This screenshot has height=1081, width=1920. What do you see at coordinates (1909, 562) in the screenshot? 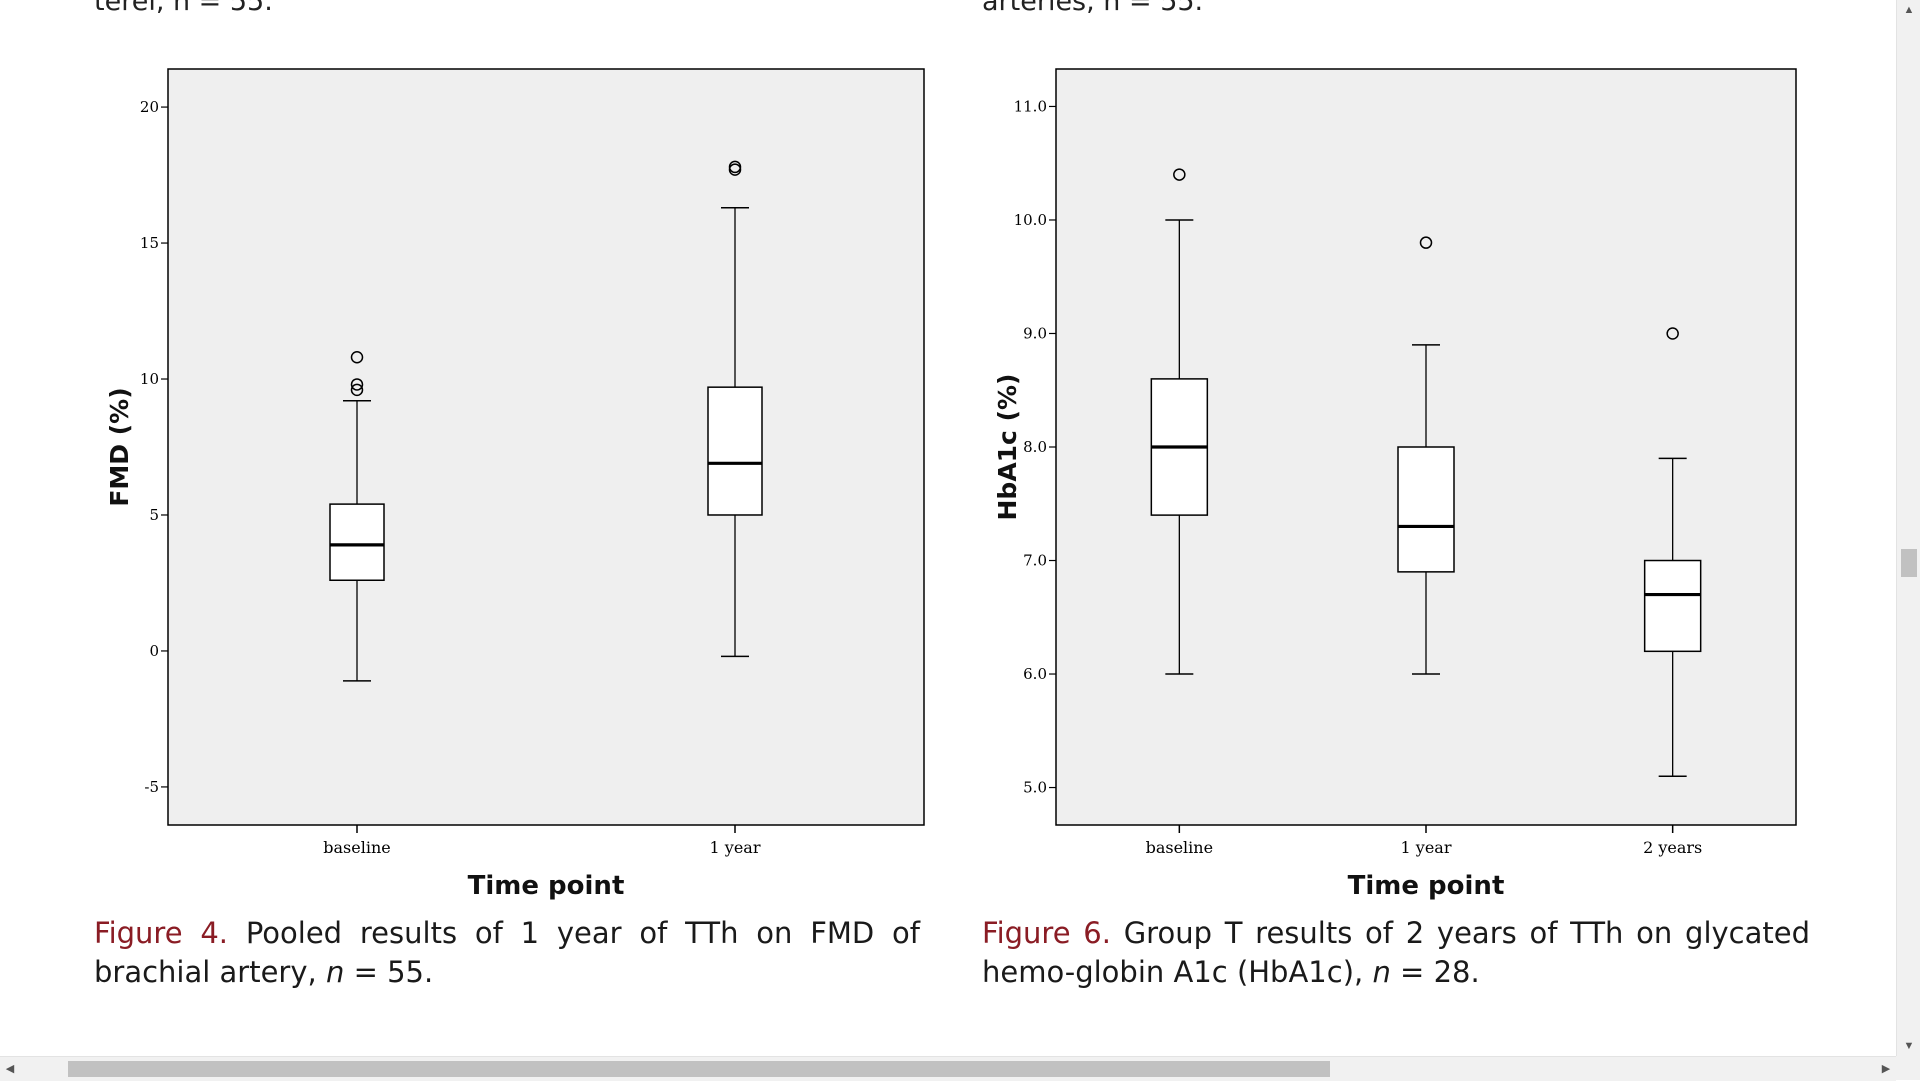
I see `vertical-scroll-thumb` at bounding box center [1909, 562].